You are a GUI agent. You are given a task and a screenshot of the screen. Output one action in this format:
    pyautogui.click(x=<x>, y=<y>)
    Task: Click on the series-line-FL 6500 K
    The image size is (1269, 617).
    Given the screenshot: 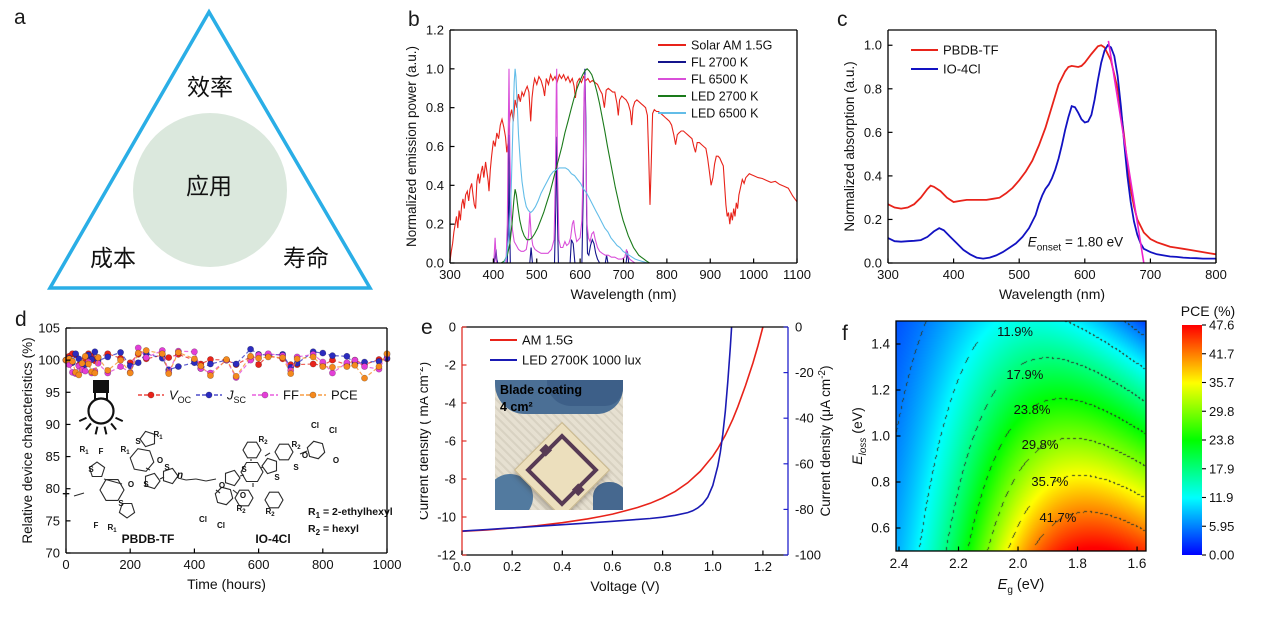 What is the action you would take?
    pyautogui.click(x=623, y=166)
    